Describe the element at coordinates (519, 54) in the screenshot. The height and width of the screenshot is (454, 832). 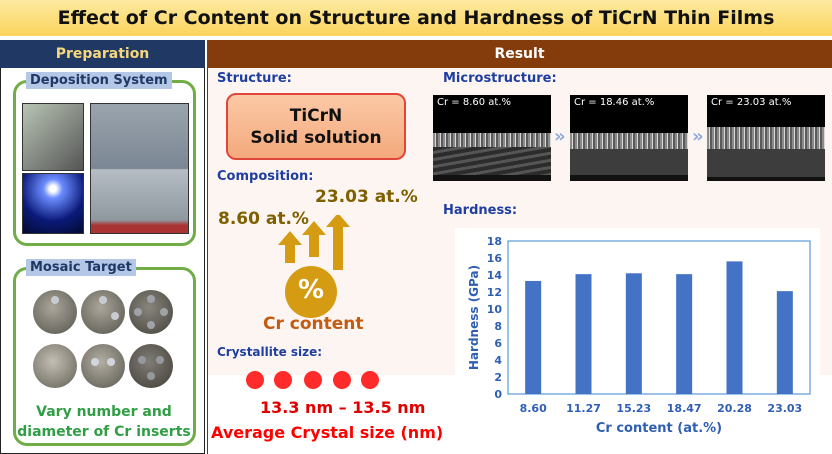
I see `result-header: Result` at that location.